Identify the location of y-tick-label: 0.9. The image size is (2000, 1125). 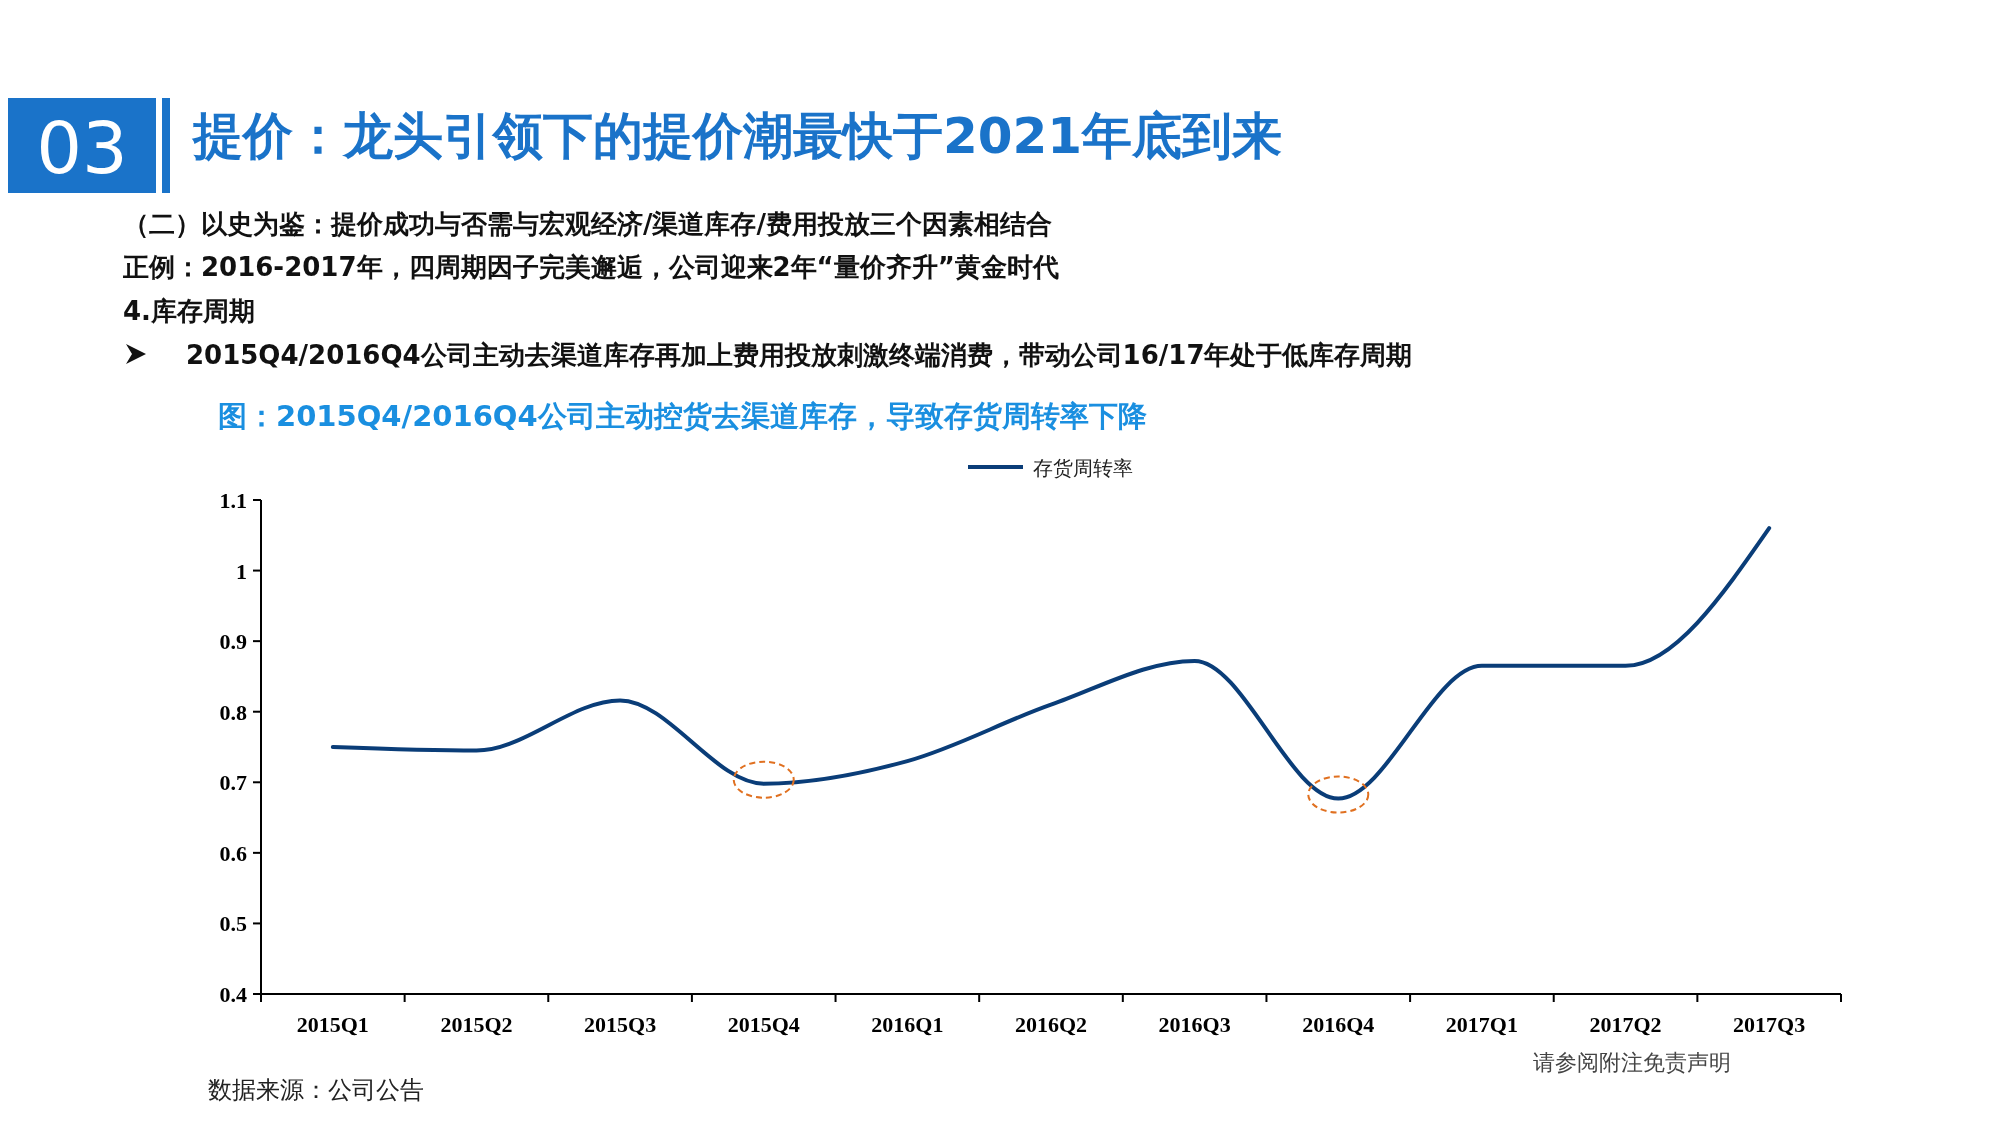
(233, 642).